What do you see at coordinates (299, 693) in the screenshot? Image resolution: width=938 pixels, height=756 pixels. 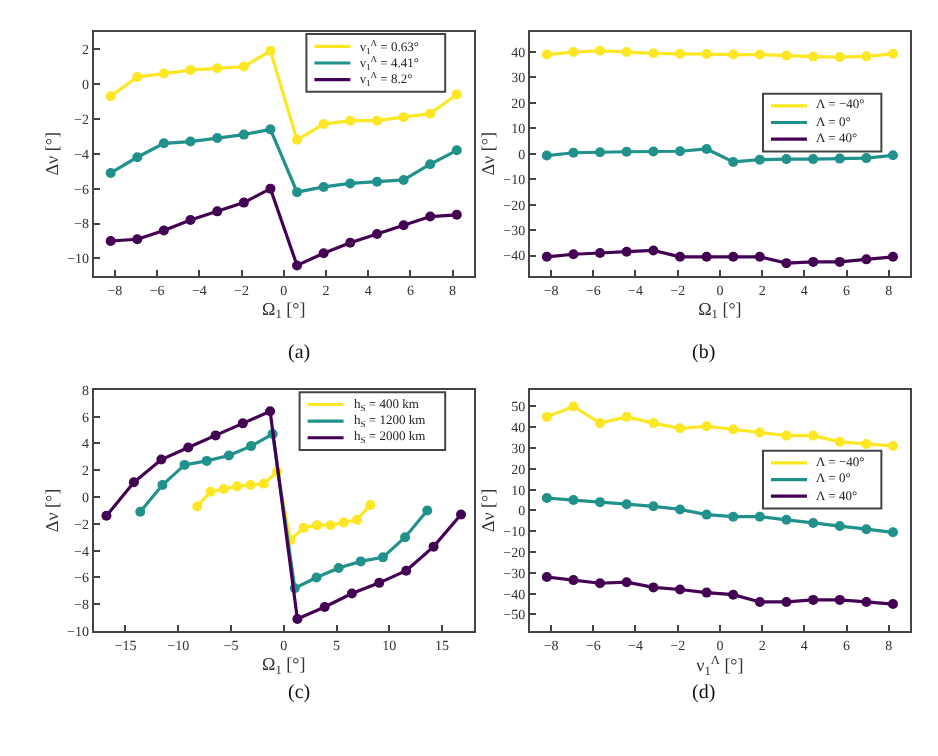 I see `text: (c)` at bounding box center [299, 693].